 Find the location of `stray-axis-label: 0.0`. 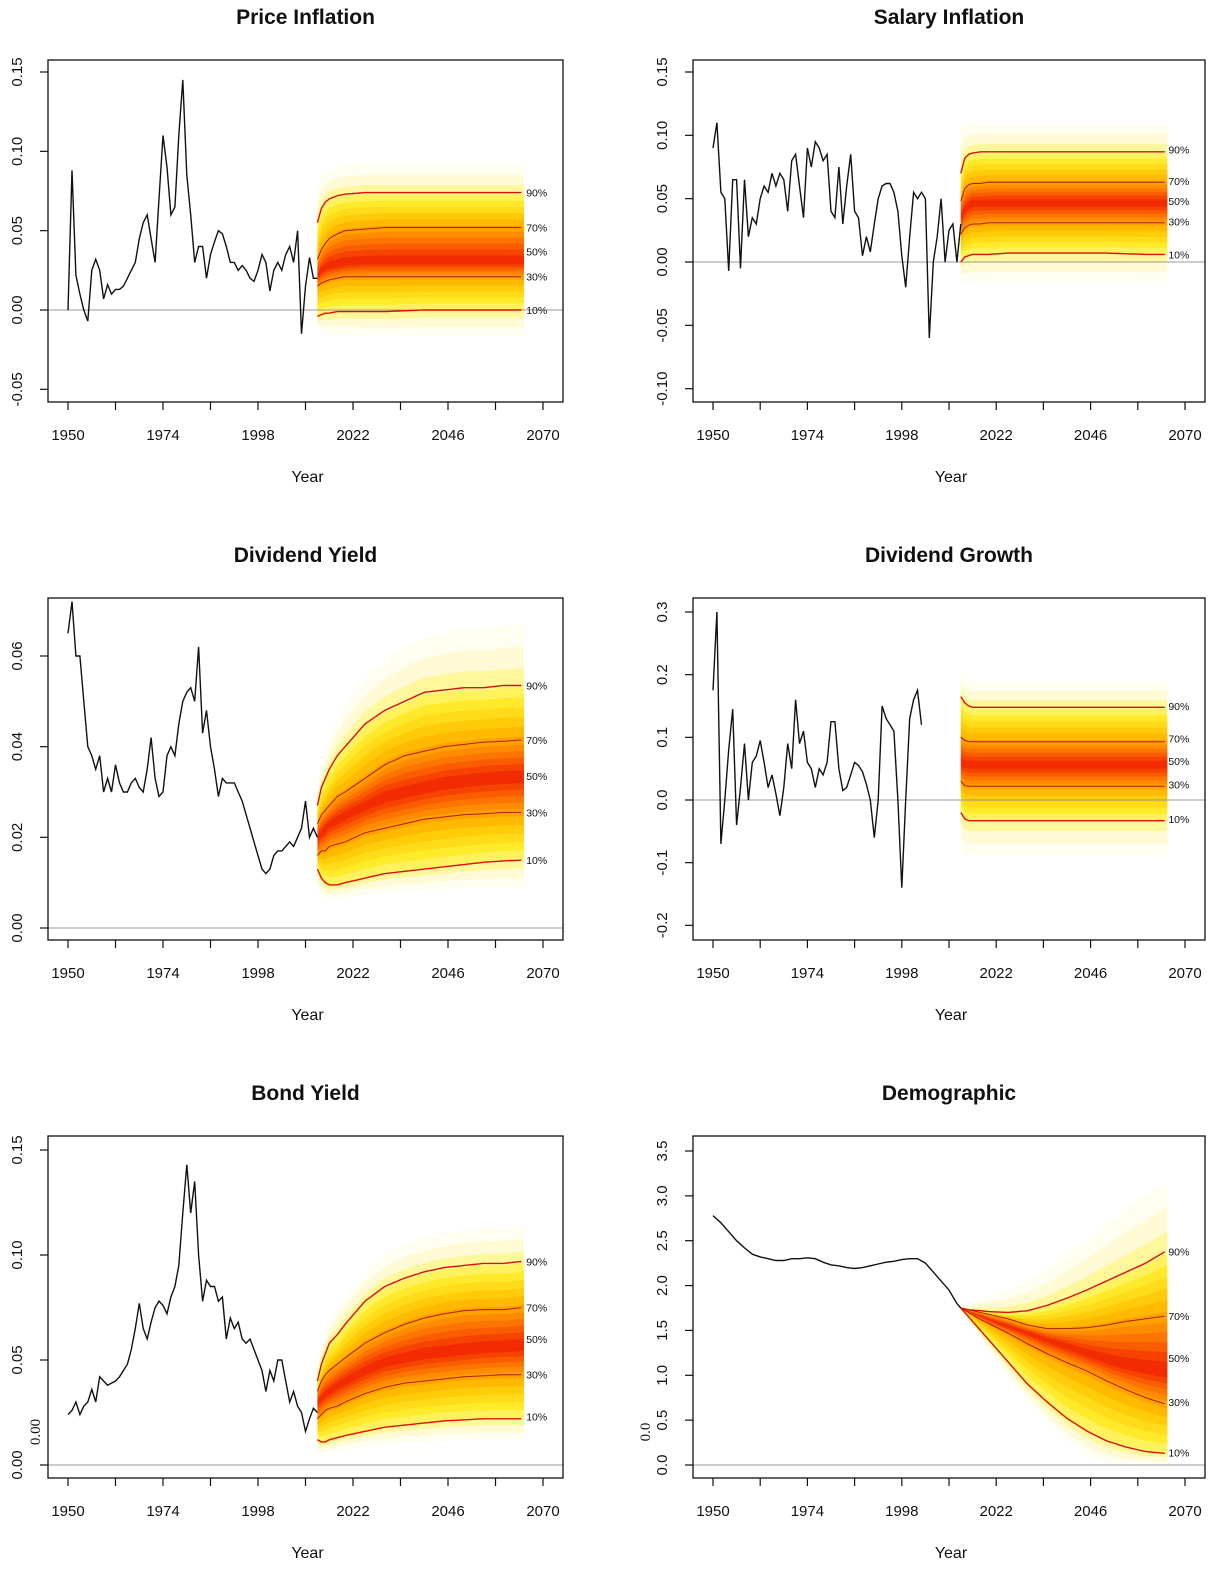

stray-axis-label: 0.0 is located at coordinates (646, 1432).